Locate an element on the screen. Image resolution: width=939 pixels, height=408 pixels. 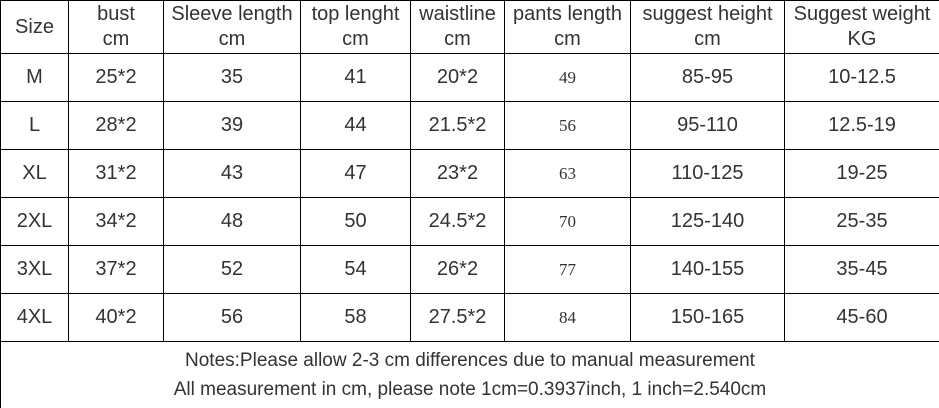
bust-value: 34*2 is located at coordinates (116, 221).